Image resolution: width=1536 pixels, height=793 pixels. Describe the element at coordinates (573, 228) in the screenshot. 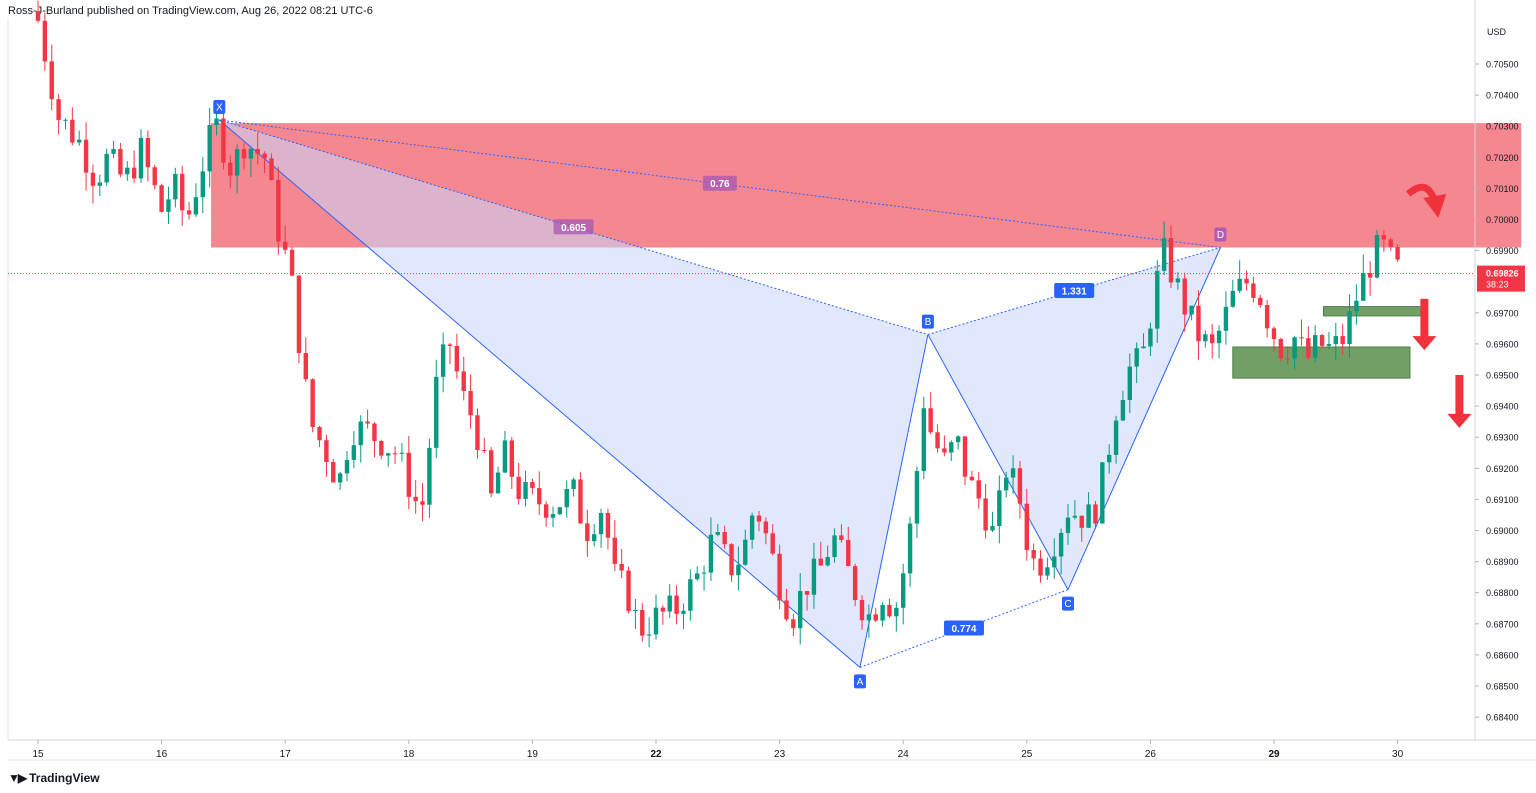

I see `ratio-label-0: 0.605` at that location.